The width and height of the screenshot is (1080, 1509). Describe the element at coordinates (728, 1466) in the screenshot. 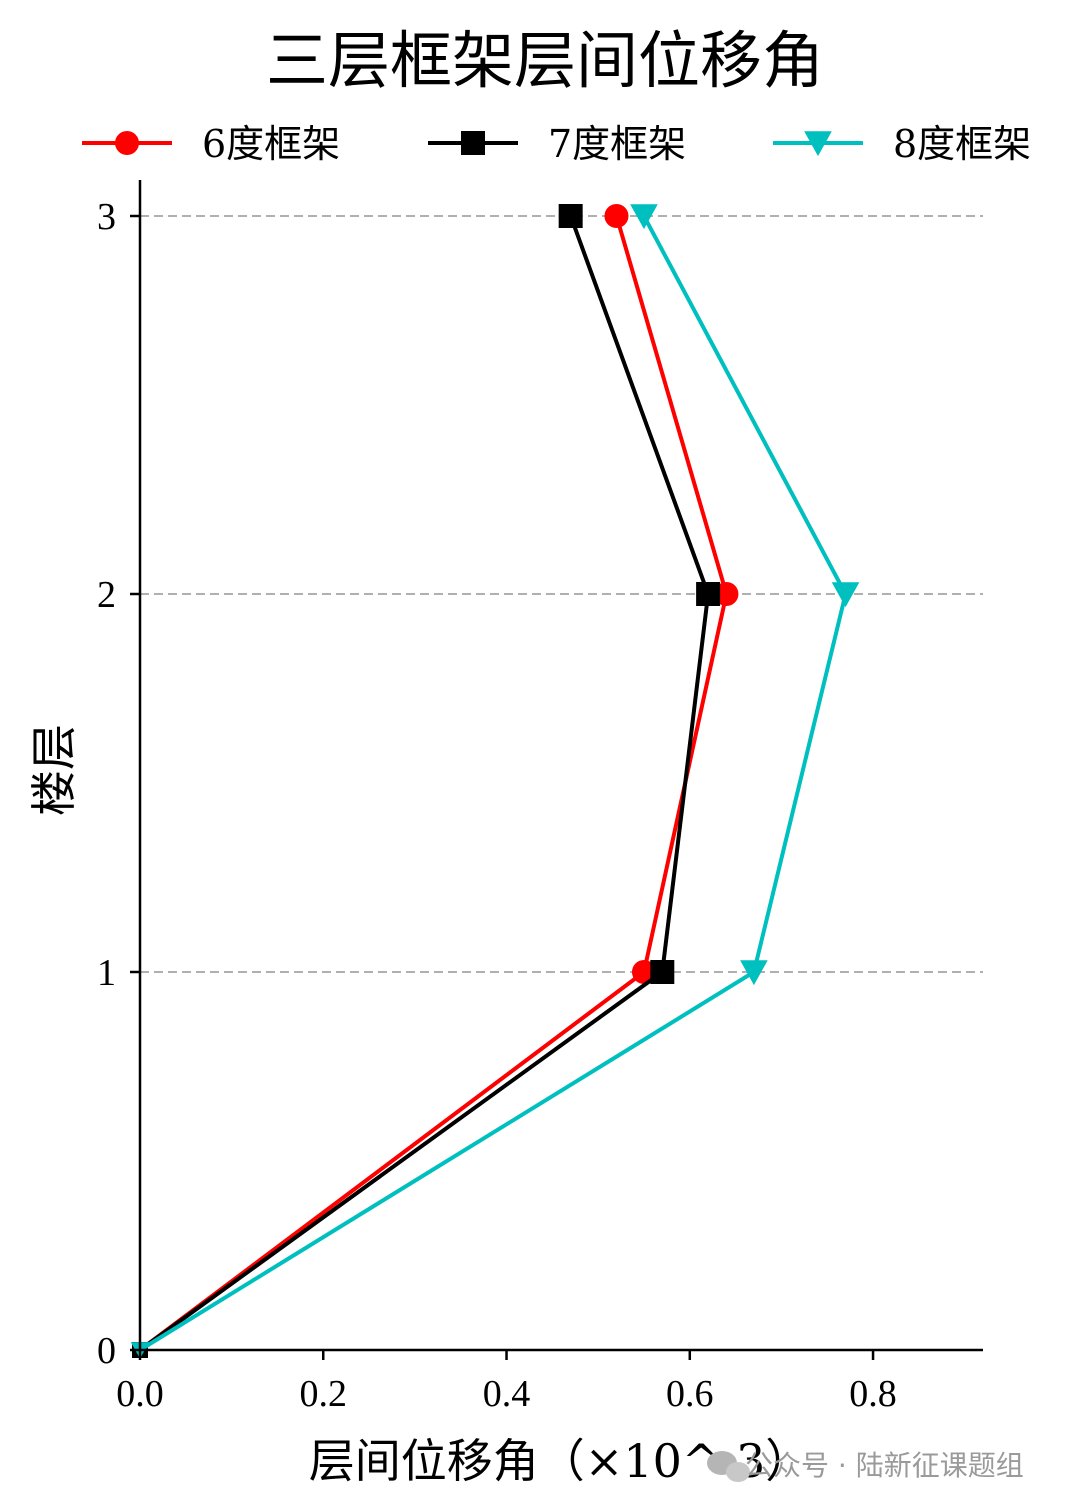

I see `wechat-icon` at that location.